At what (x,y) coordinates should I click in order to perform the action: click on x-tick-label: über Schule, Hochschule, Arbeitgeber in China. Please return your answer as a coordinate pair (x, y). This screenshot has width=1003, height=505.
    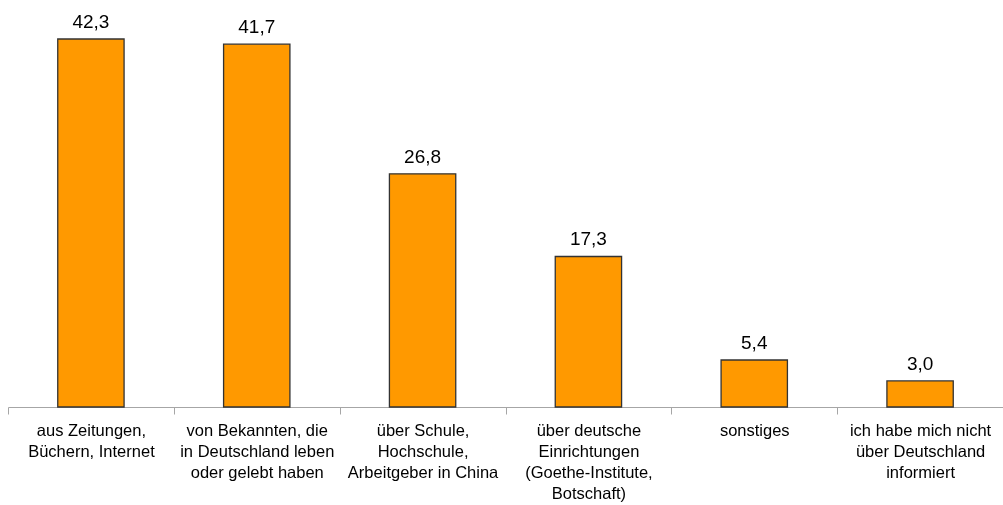
    Looking at the image, I should click on (423, 450).